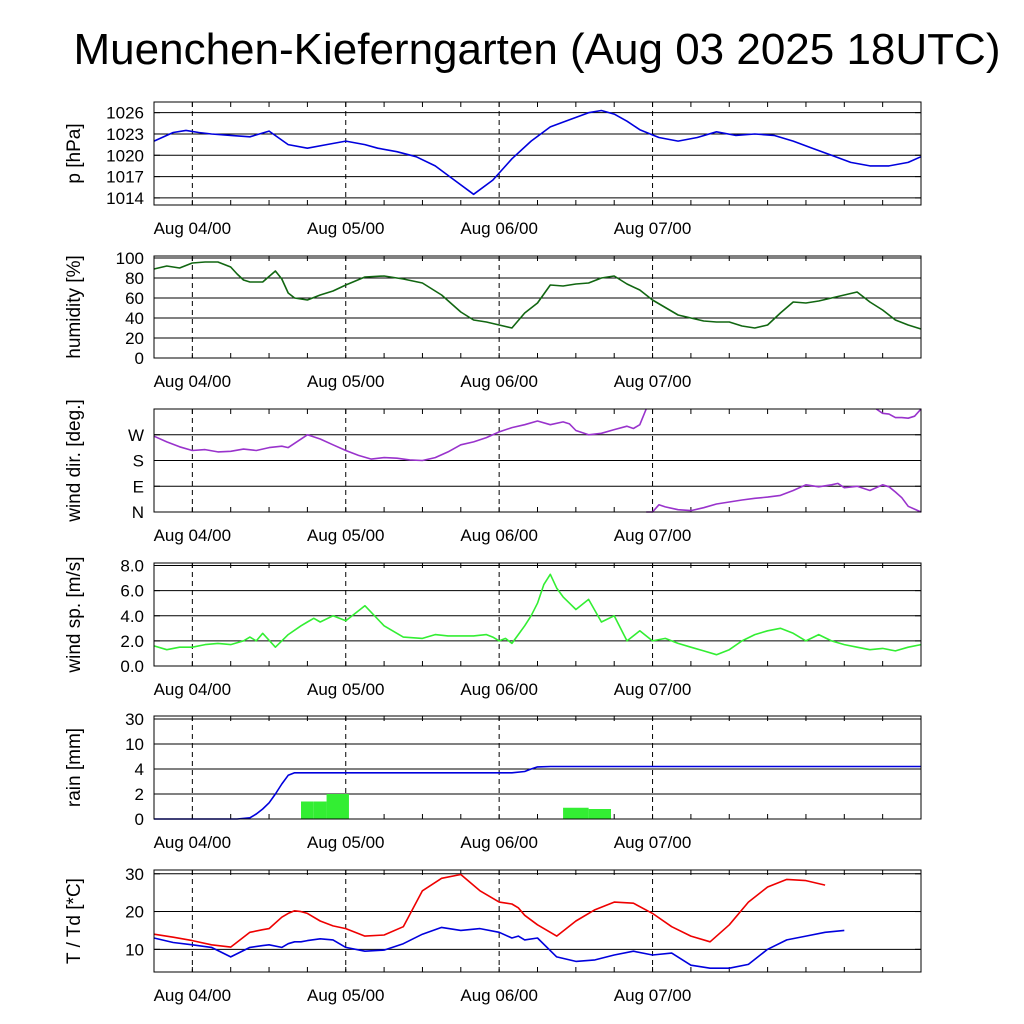  Describe the element at coordinates (134, 298) in the screenshot. I see `y-tick-label: 60` at that location.